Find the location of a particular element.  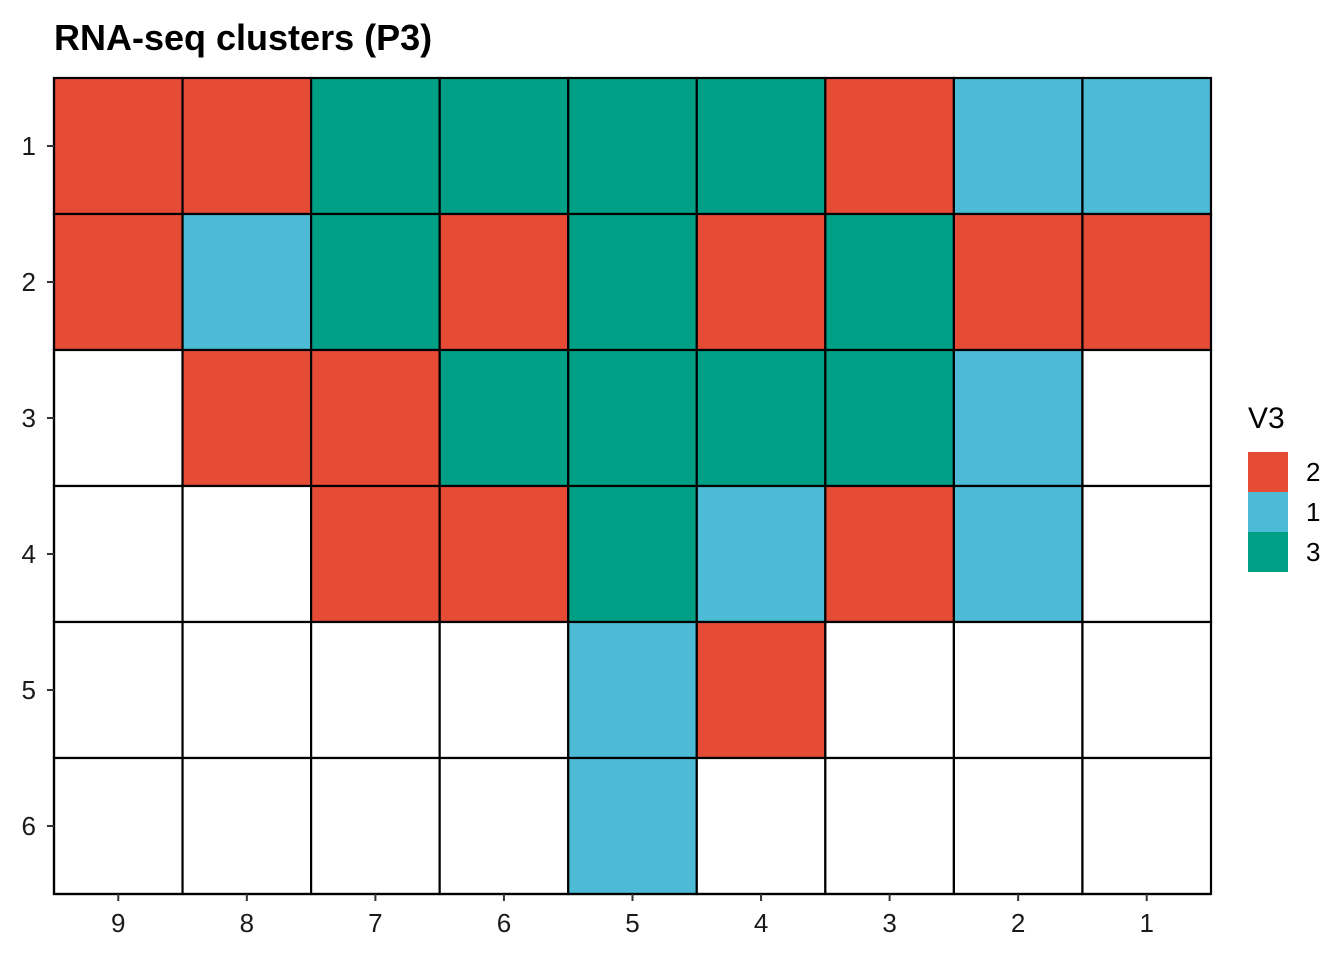

x-tick-label: 3 is located at coordinates (889, 923).